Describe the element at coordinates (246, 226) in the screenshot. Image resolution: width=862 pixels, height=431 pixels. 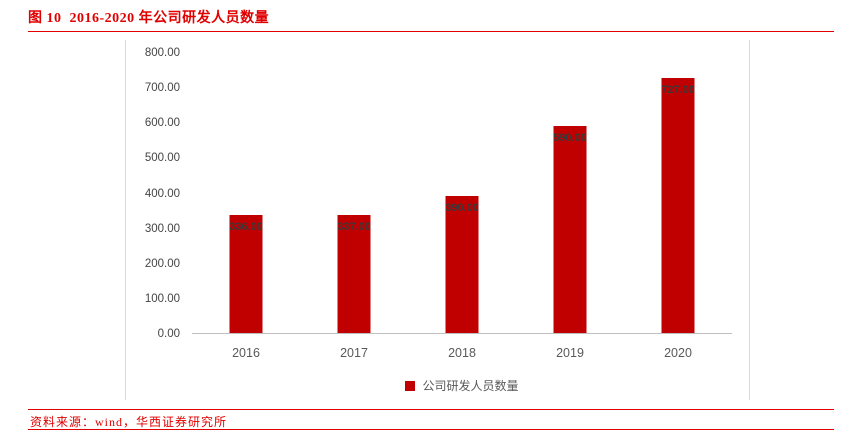
I see `bar-value-label: 336.00` at that location.